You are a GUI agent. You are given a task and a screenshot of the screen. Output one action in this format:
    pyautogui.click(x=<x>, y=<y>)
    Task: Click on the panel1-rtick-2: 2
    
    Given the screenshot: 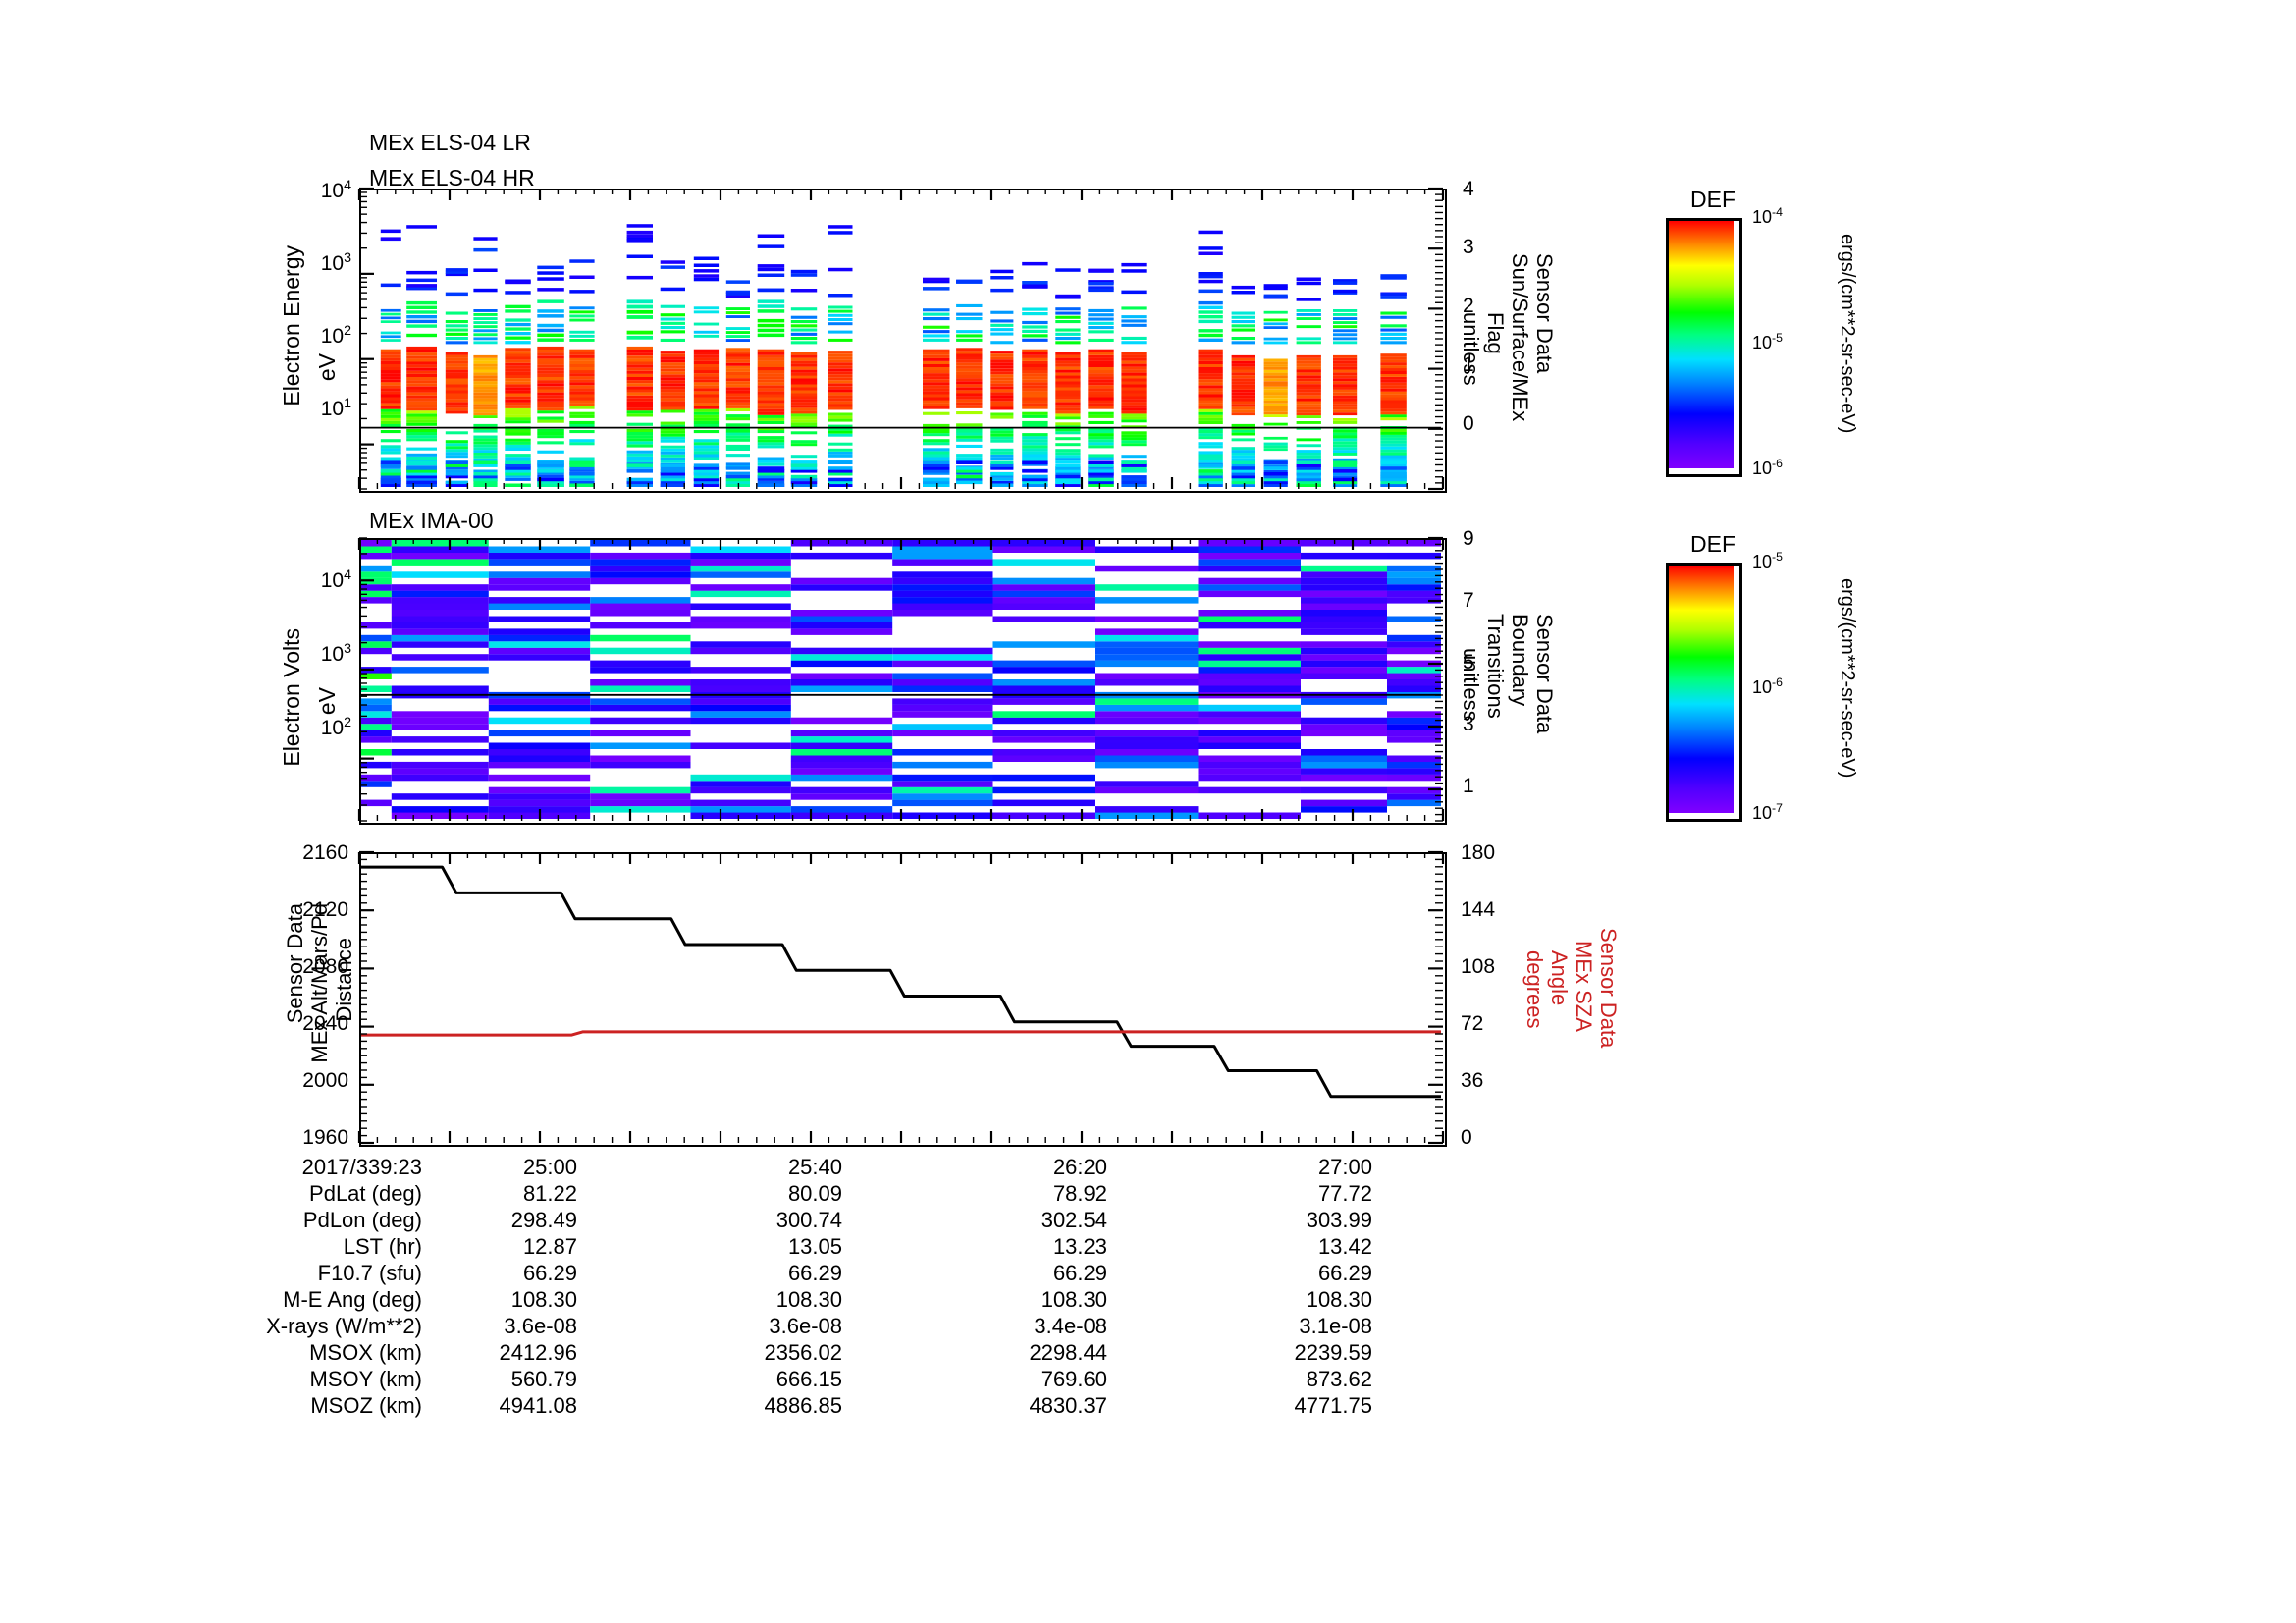 What is the action you would take?
    pyautogui.click(x=1468, y=306)
    